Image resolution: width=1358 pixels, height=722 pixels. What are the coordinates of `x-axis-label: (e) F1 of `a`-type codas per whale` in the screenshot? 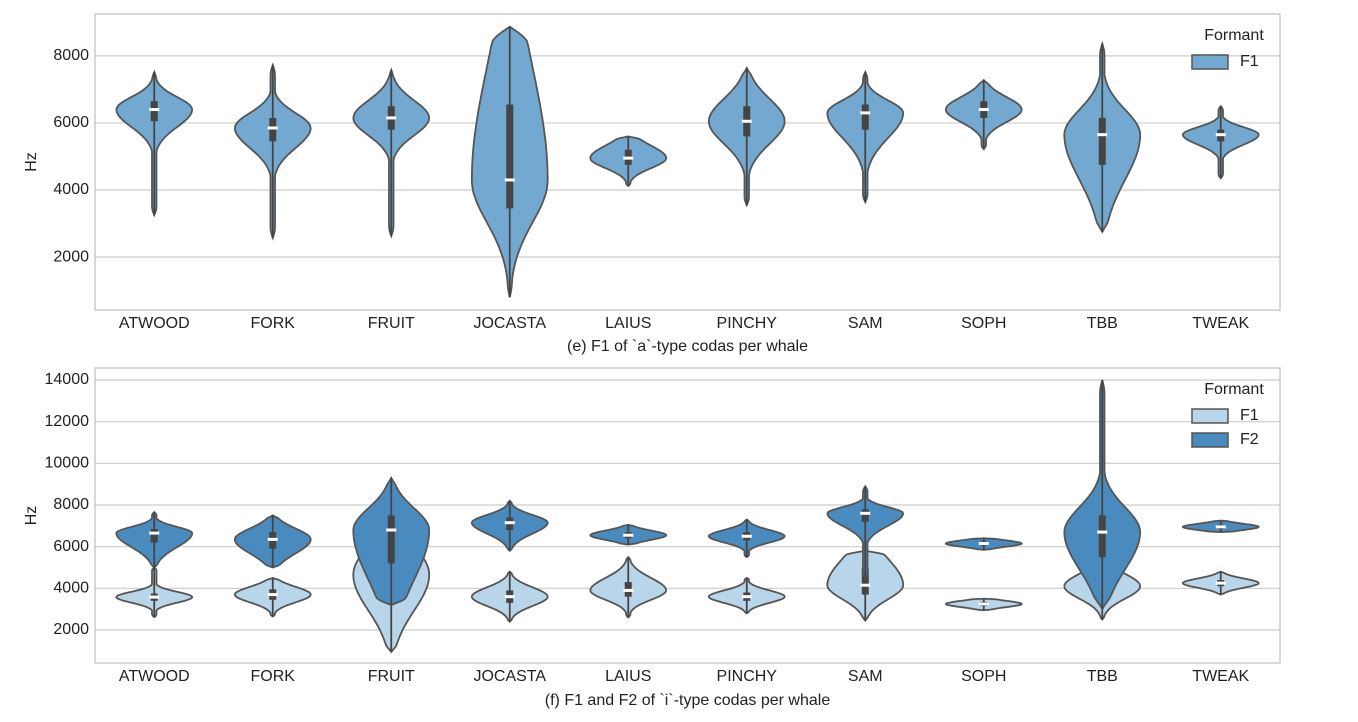 It's located at (687, 346).